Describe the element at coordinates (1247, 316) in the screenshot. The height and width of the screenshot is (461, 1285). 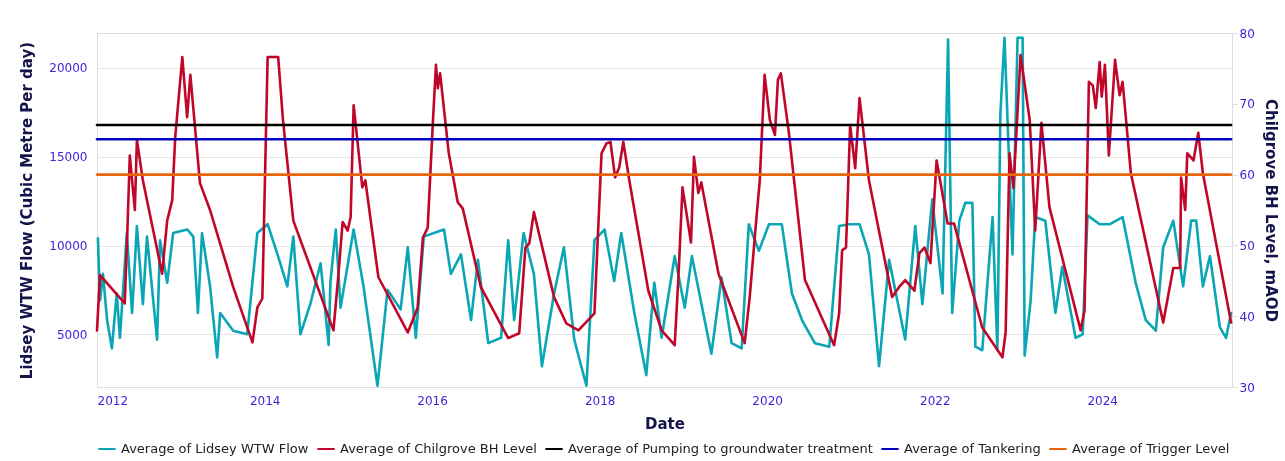
I see `y2-tick-label: 40` at that location.